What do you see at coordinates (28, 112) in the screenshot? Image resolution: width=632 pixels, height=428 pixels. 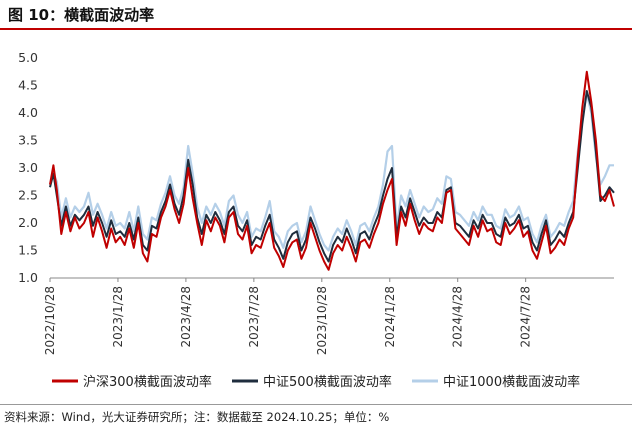 I see `y-tick-label: 4.0` at bounding box center [28, 112].